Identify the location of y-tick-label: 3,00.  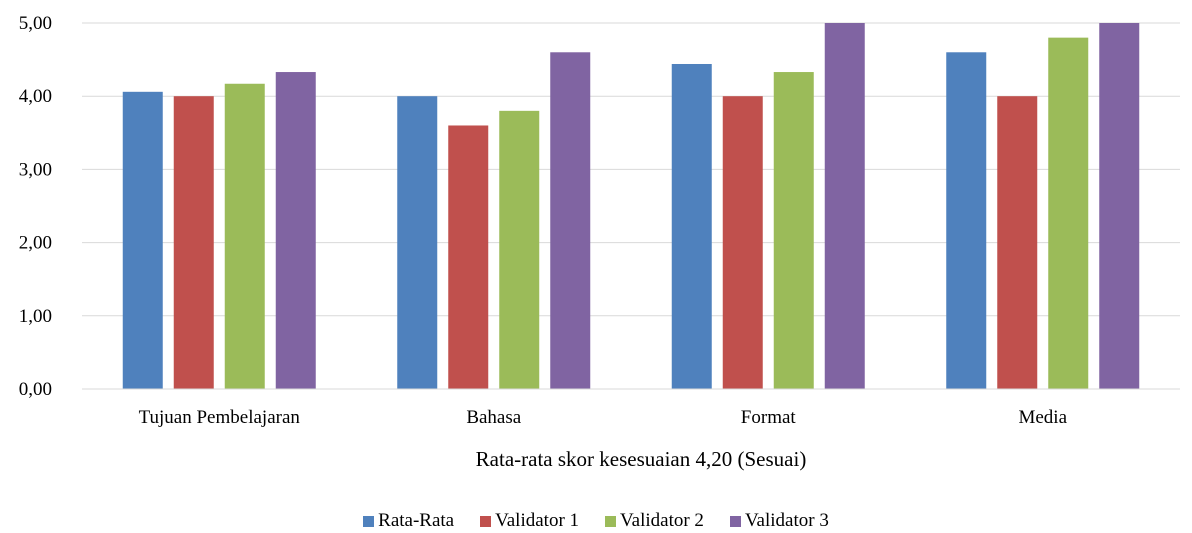
(35, 169).